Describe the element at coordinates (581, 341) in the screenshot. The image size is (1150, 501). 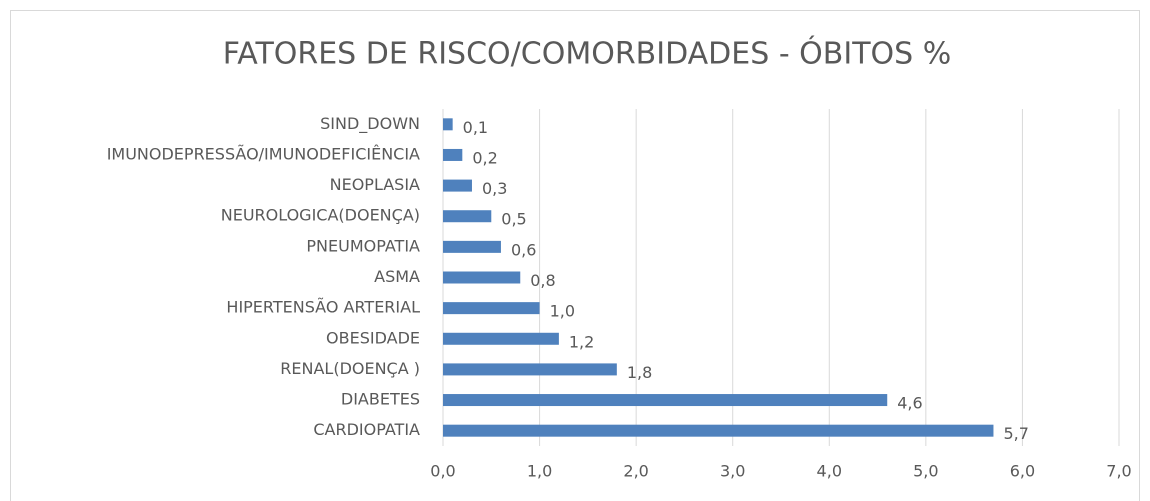
I see `value-label: 1,2` at that location.